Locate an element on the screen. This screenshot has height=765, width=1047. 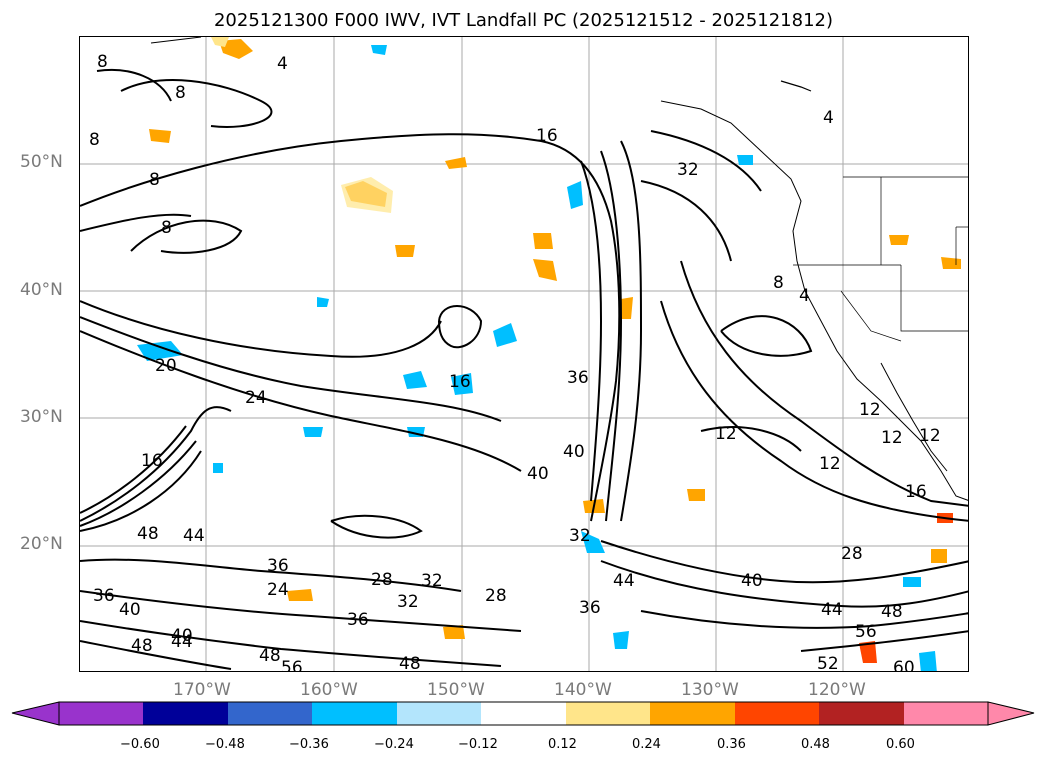
colorbar-tick: 0.12 is located at coordinates (562, 744).